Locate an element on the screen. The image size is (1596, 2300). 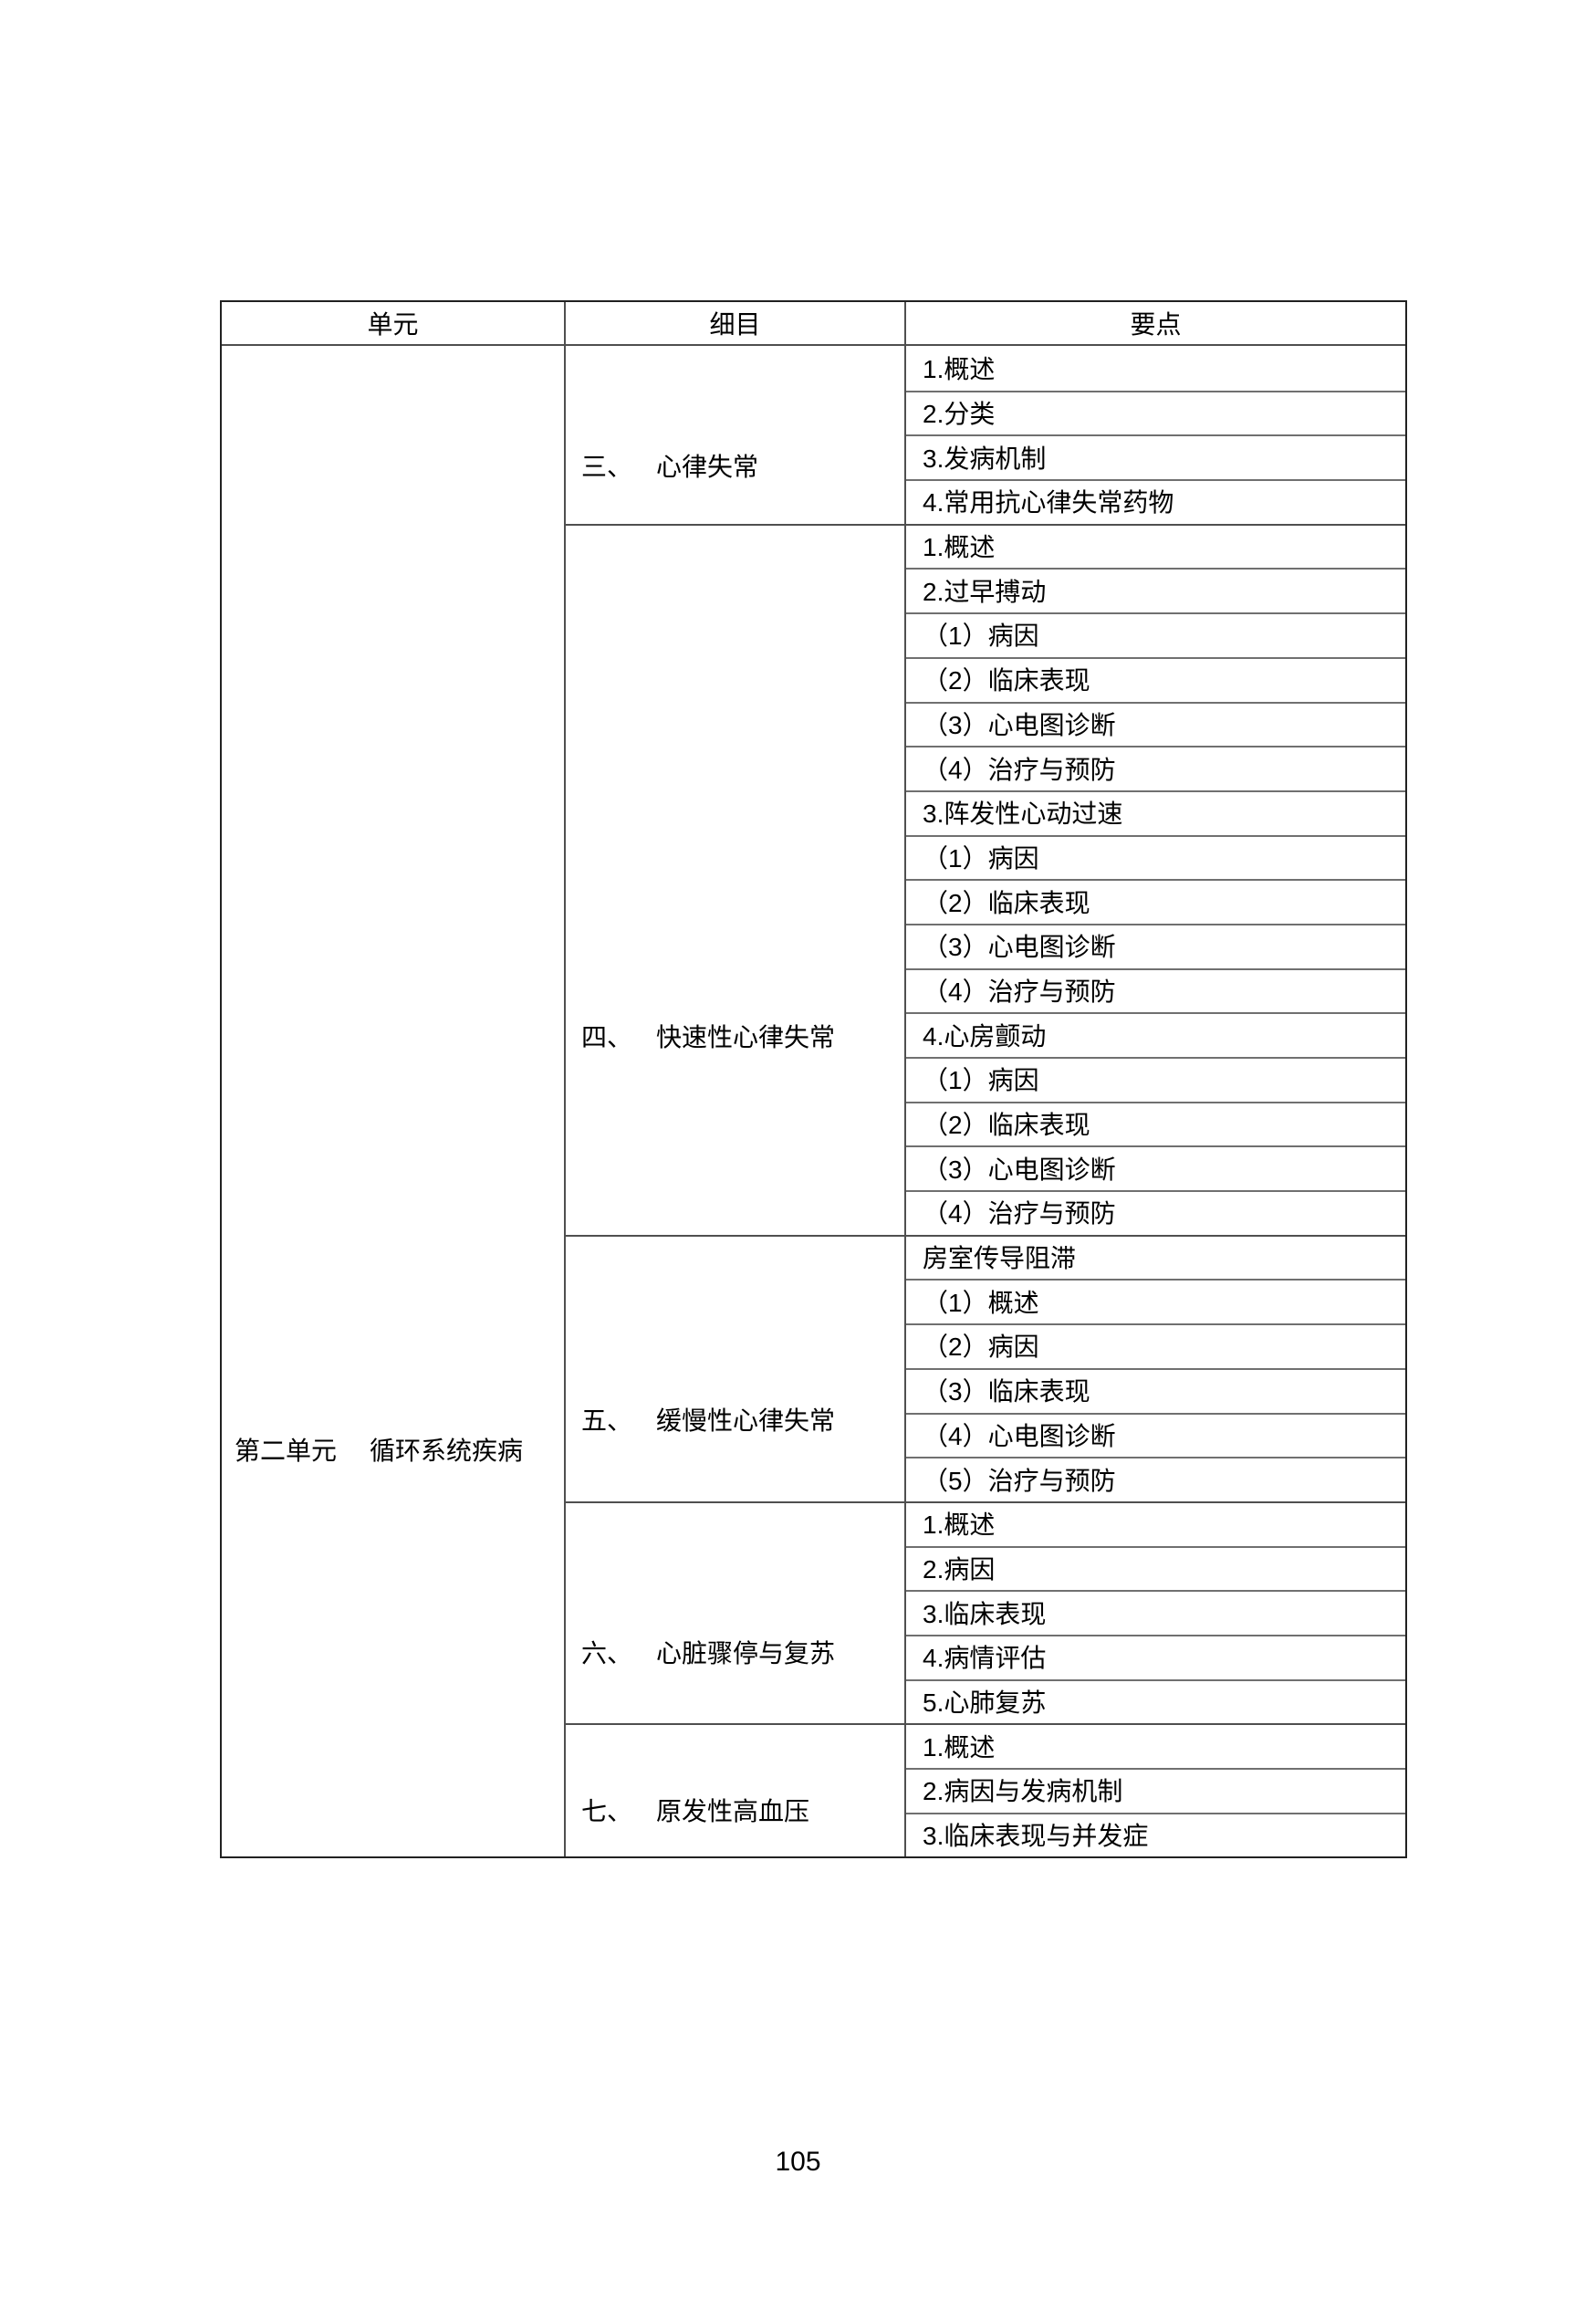
point-text: 3.临床表现与并发症 is located at coordinates (1036, 1836).